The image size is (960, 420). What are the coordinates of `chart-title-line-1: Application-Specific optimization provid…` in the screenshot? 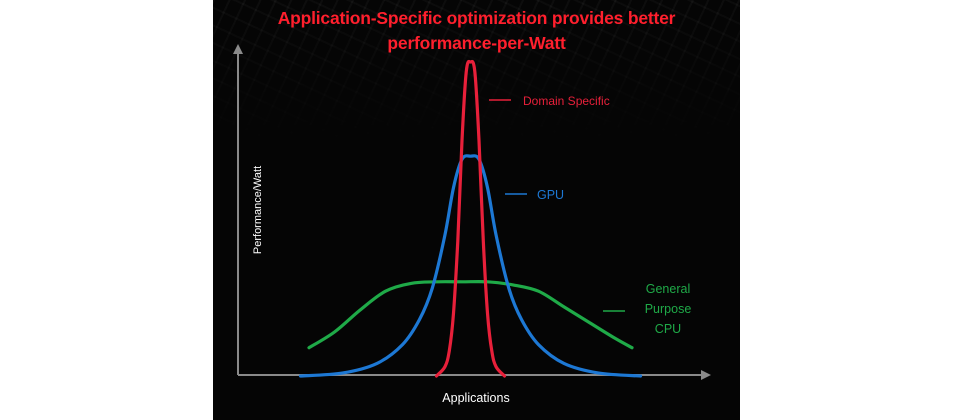 It's located at (476, 18).